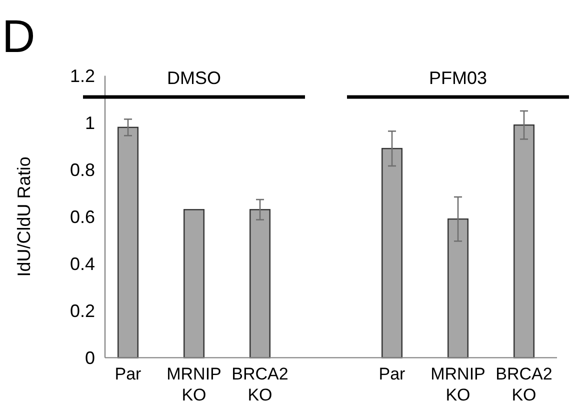 Image resolution: width=584 pixels, height=416 pixels. Describe the element at coordinates (82, 76) in the screenshot. I see `y-tick-label: 1.2` at that location.